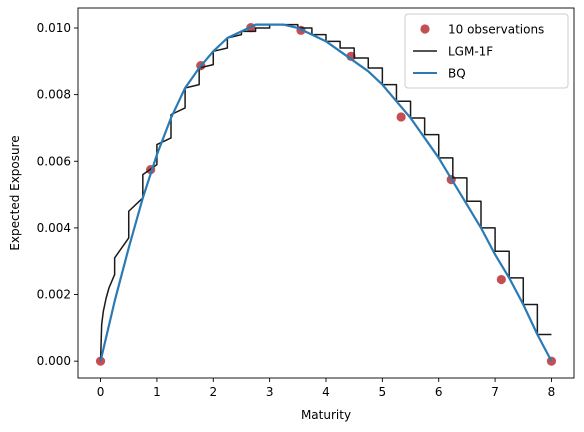  I want to click on legend: 10 observations LGM-1F BQ, so click(486, 51).